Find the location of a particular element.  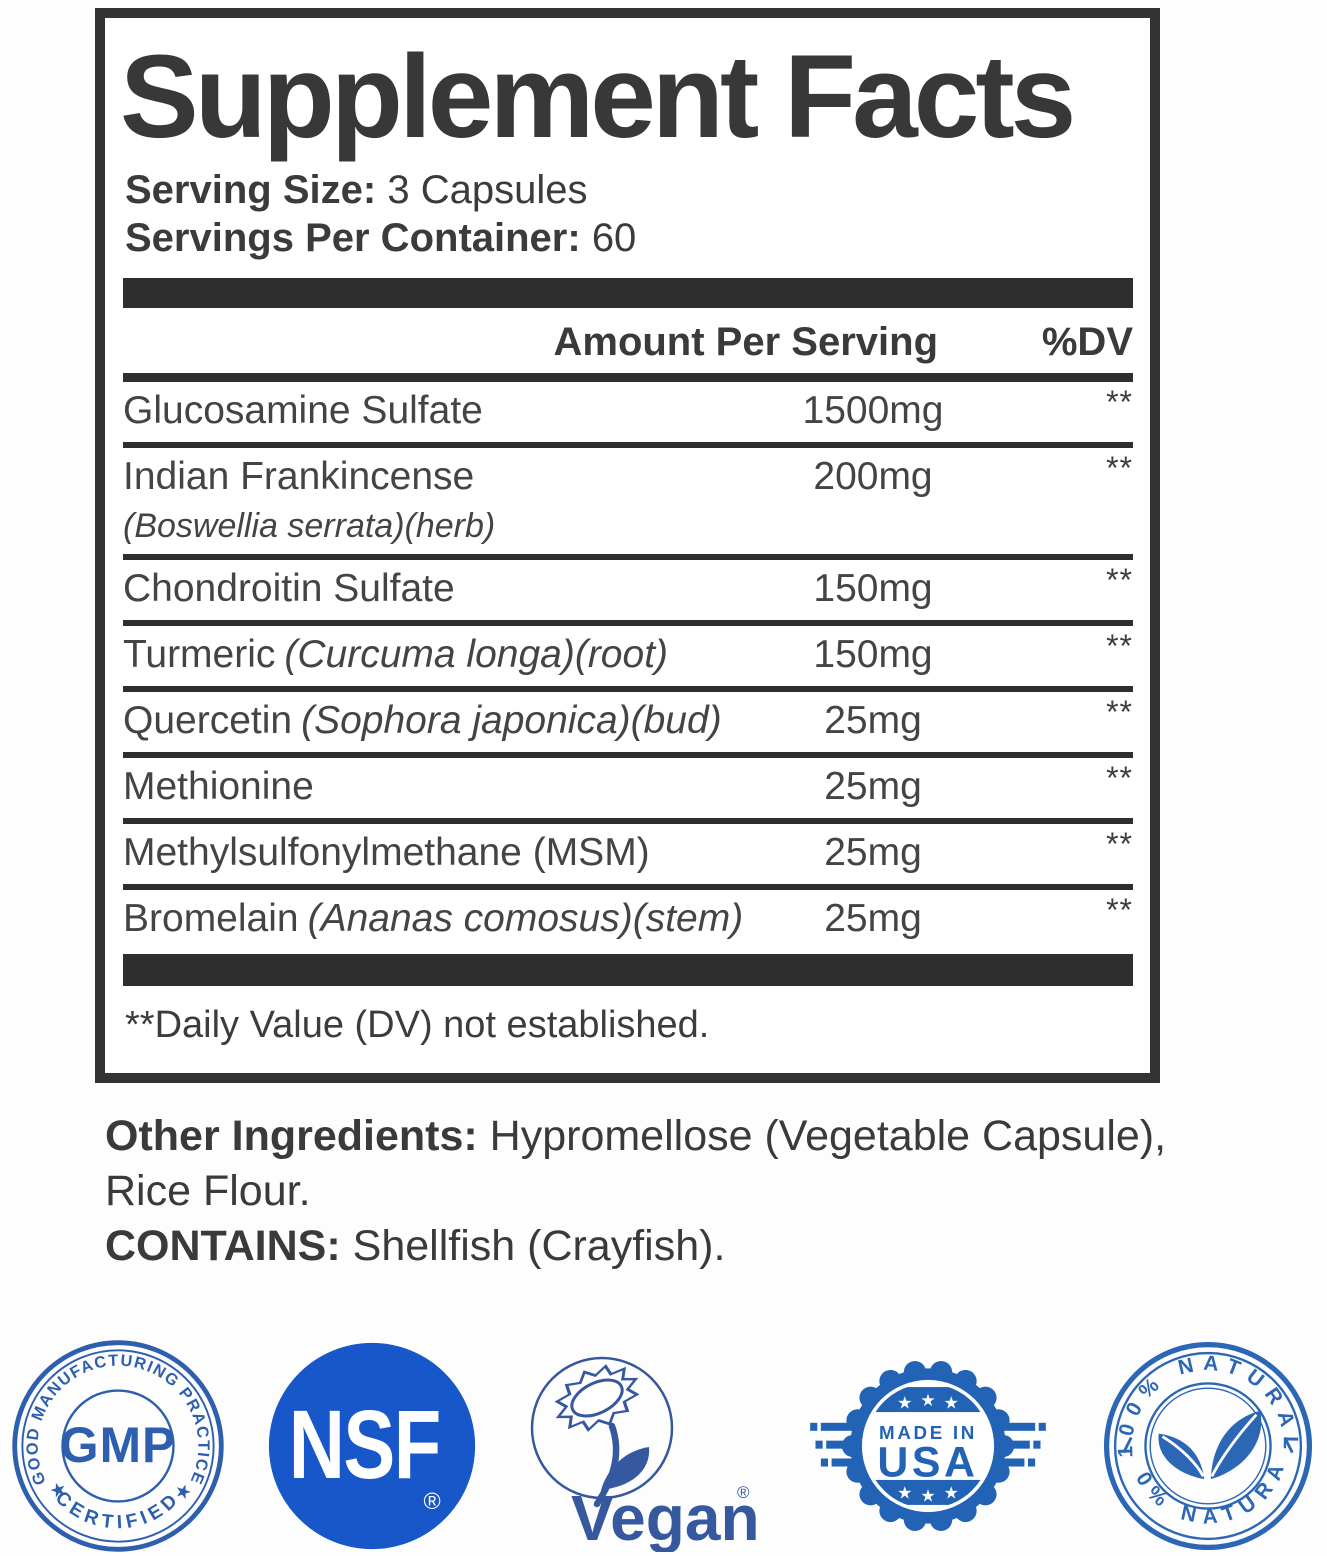

contains-line: CONTAINS: Shellfish (Crayfish). is located at coordinates (685, 1246).